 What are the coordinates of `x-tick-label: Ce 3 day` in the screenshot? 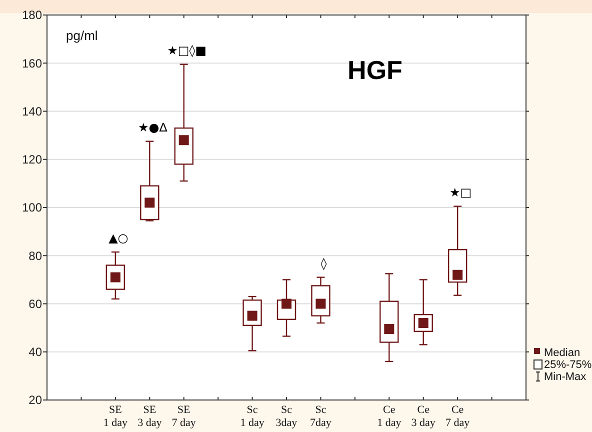 It's located at (423, 416).